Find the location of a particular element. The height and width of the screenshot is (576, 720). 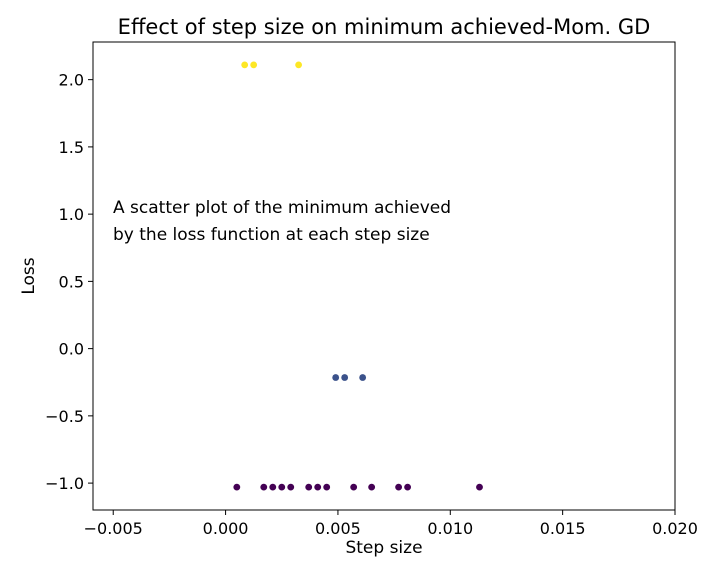

x-axis-label: Step size is located at coordinates (383, 548).